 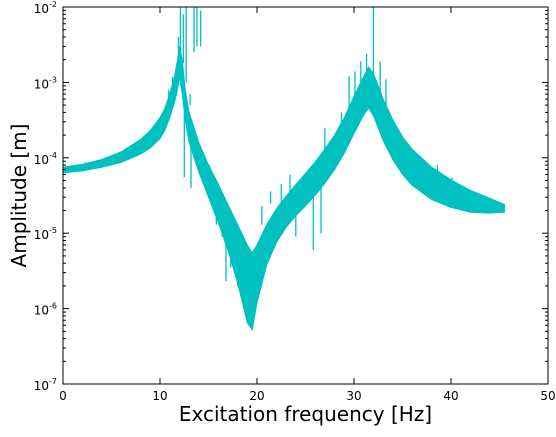 I want to click on y-tick-label: 10⁻⁷, so click(x=45, y=385).